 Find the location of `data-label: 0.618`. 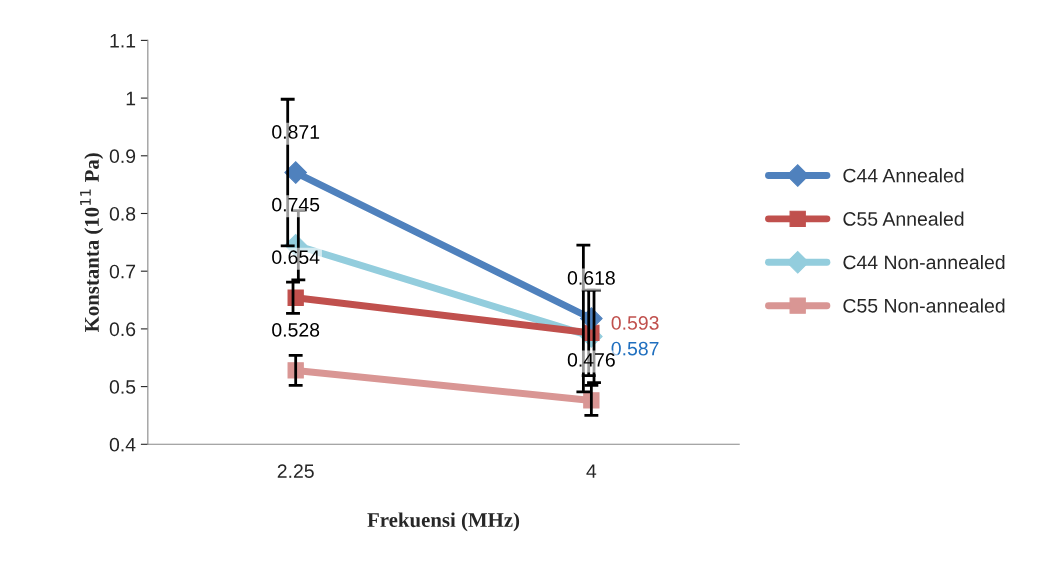

data-label: 0.618 is located at coordinates (591, 278).